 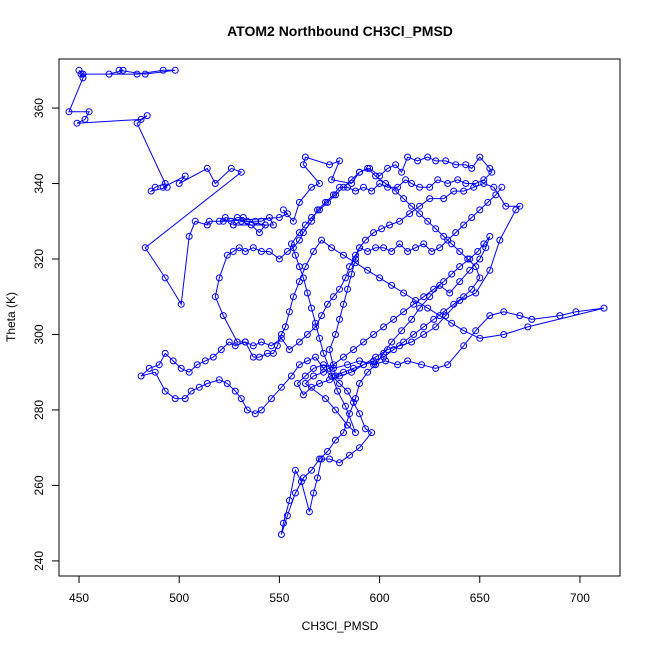 What do you see at coordinates (39, 410) in the screenshot?
I see `y-tick-label: 280` at bounding box center [39, 410].